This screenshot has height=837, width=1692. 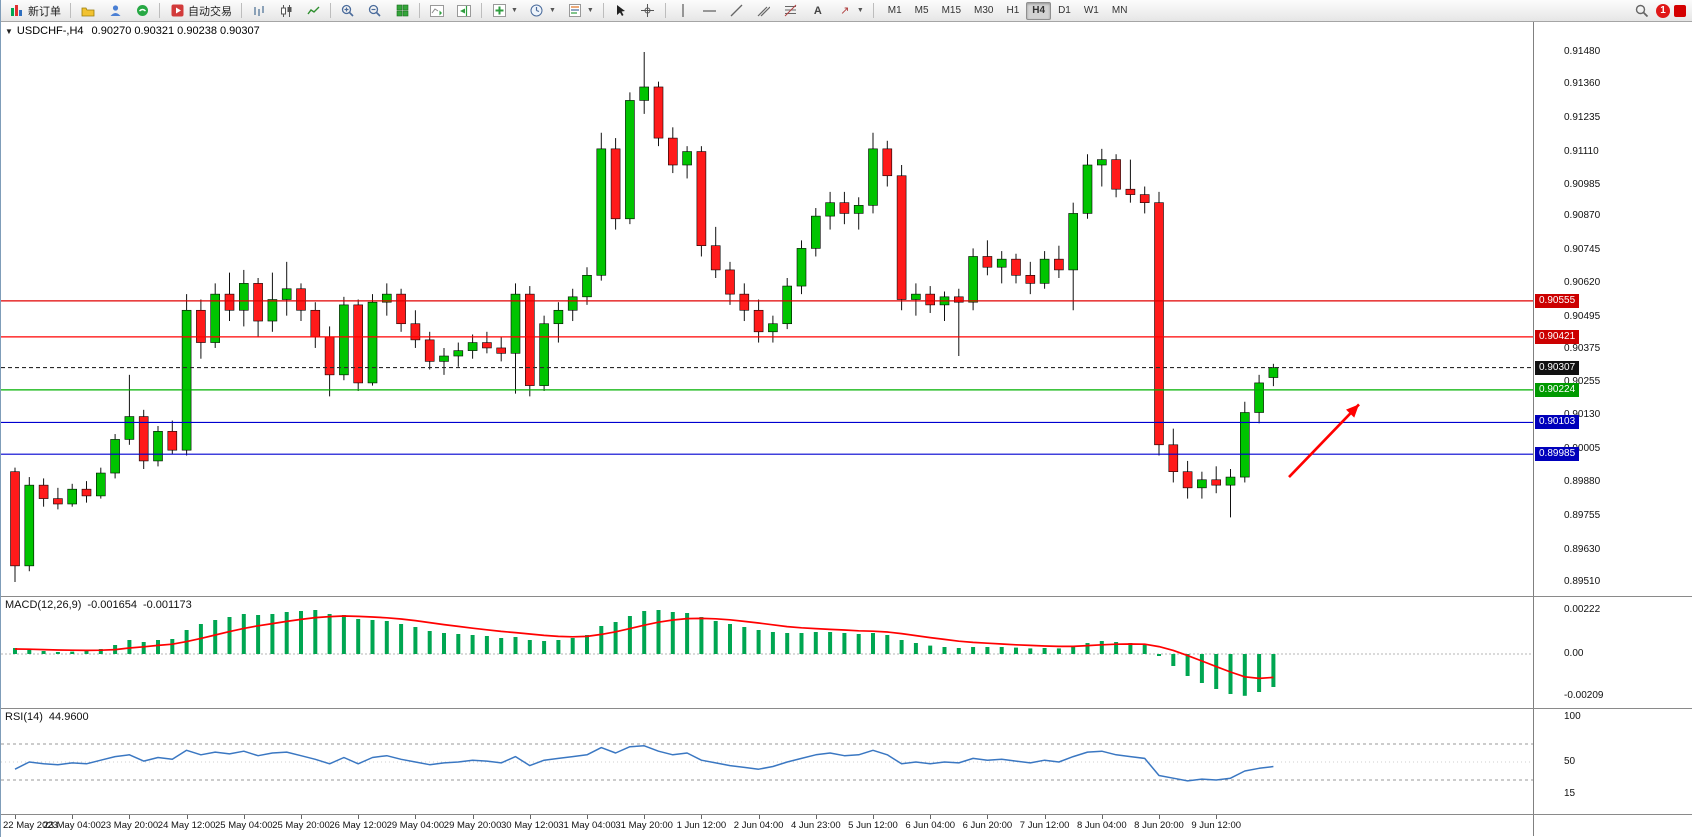 I want to click on bar-chart-button, so click(x=259, y=11).